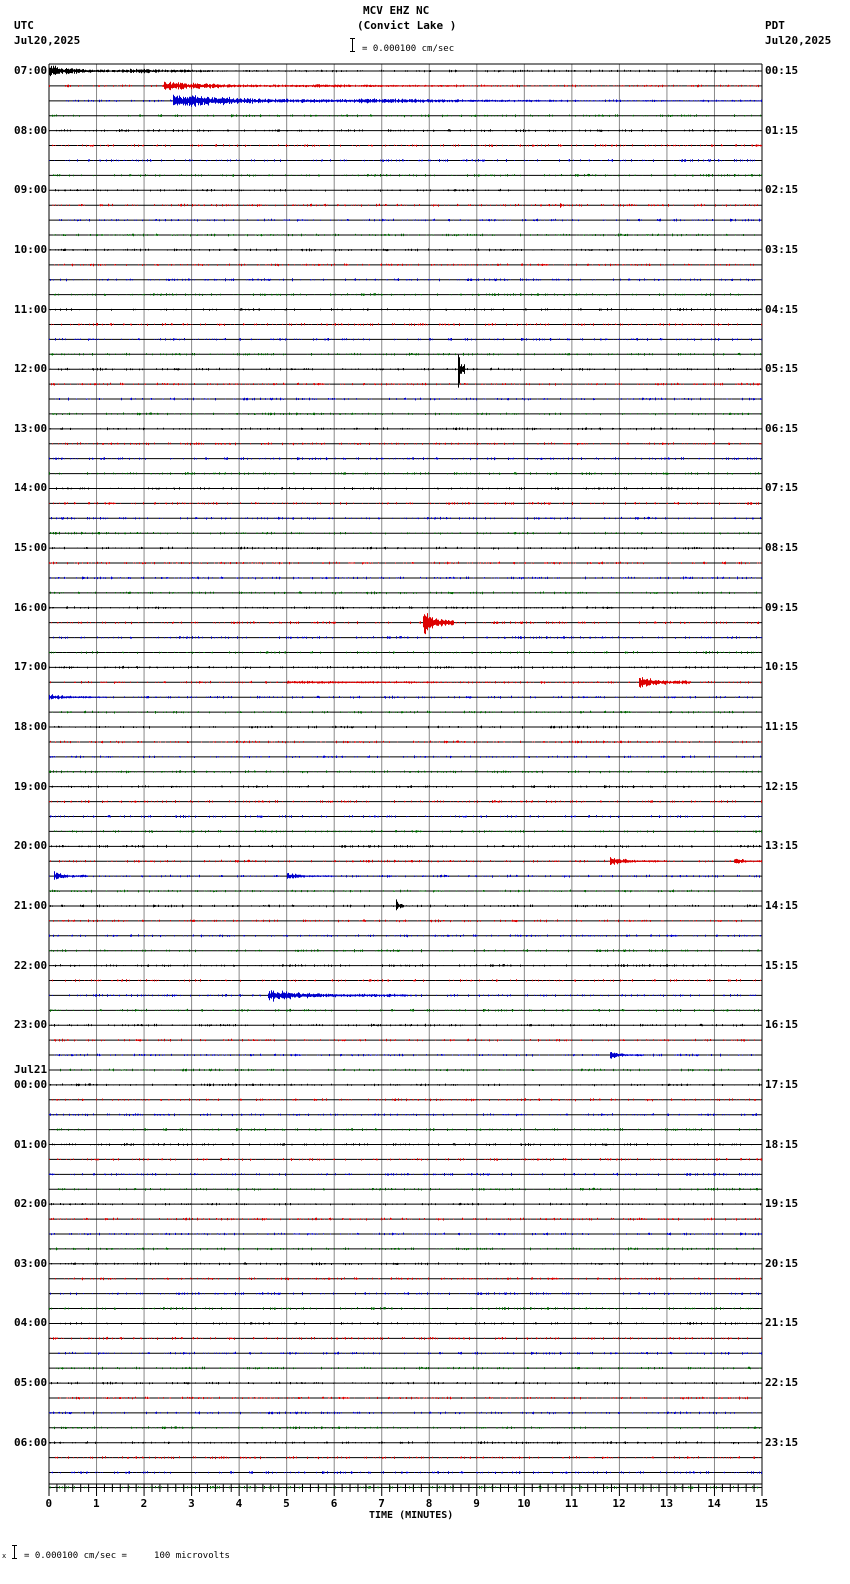 This screenshot has height=1584, width=850. I want to click on utc-hour-label: 18:00, so click(31, 727).